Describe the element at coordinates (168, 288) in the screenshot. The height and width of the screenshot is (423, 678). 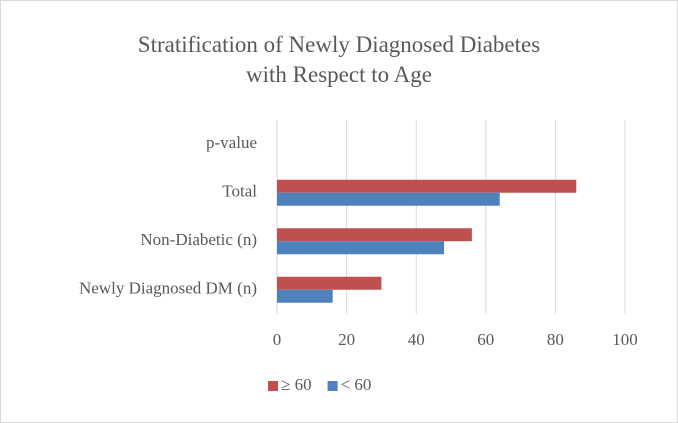
I see `y-tick-label: Newly Diagnosed DM (n)` at that location.